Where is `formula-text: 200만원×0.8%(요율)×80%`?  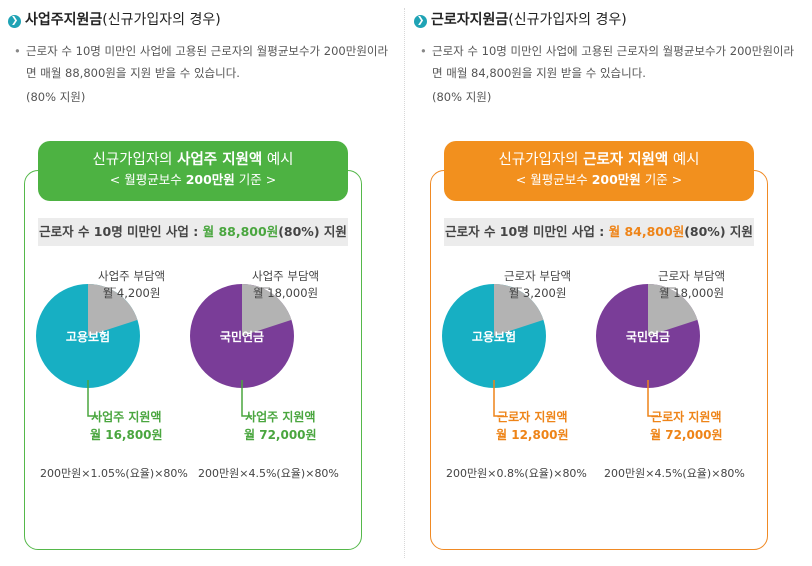 formula-text: 200만원×0.8%(요율)×80% is located at coordinates (516, 473).